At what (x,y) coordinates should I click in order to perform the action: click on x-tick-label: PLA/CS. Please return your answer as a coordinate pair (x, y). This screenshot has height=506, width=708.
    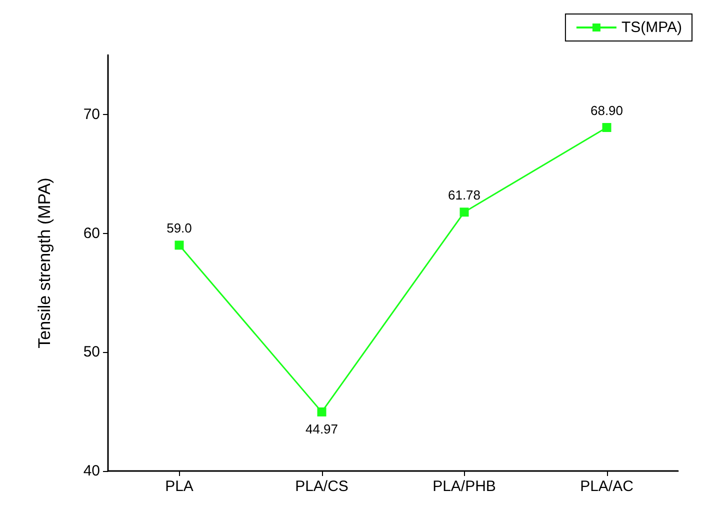
    Looking at the image, I should click on (321, 486).